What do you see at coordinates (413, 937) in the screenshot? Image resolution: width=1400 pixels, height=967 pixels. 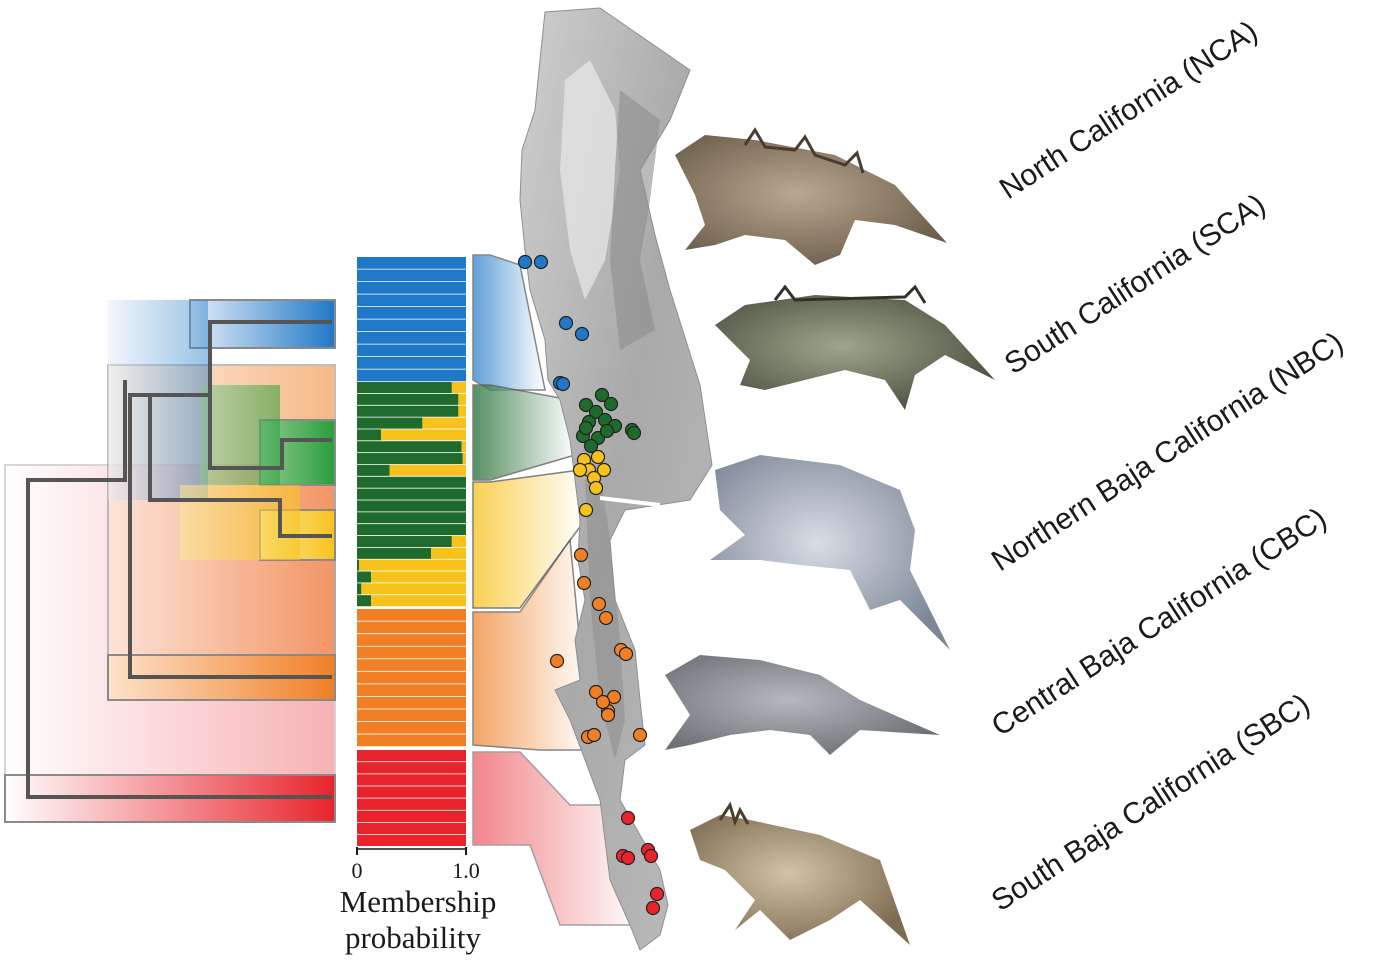 I see `axis-title-line2: probability` at bounding box center [413, 937].